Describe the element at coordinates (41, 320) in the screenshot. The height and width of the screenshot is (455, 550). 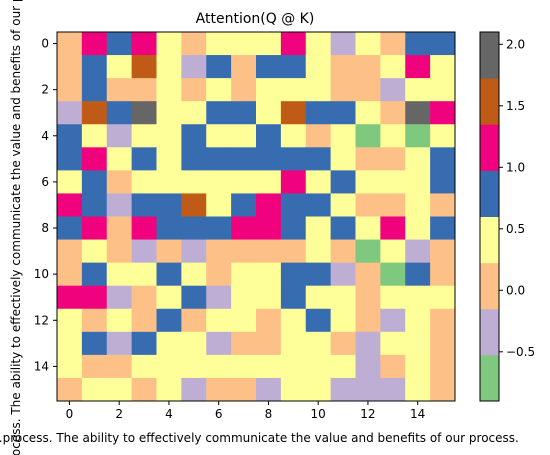
I see `y-tick-label: 12` at that location.